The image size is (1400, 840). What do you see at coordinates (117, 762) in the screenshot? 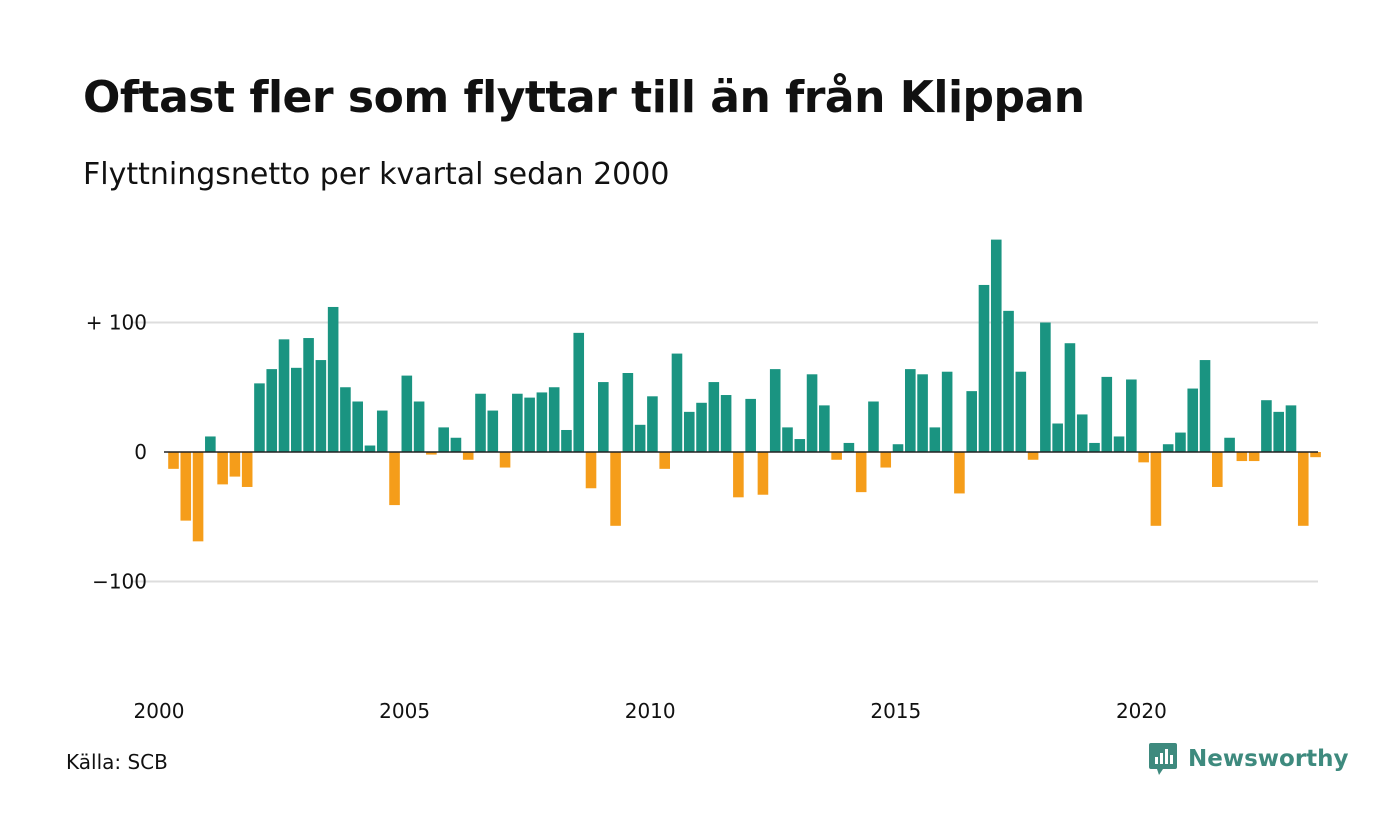
I see `source-note: Källa: SCB` at bounding box center [117, 762].